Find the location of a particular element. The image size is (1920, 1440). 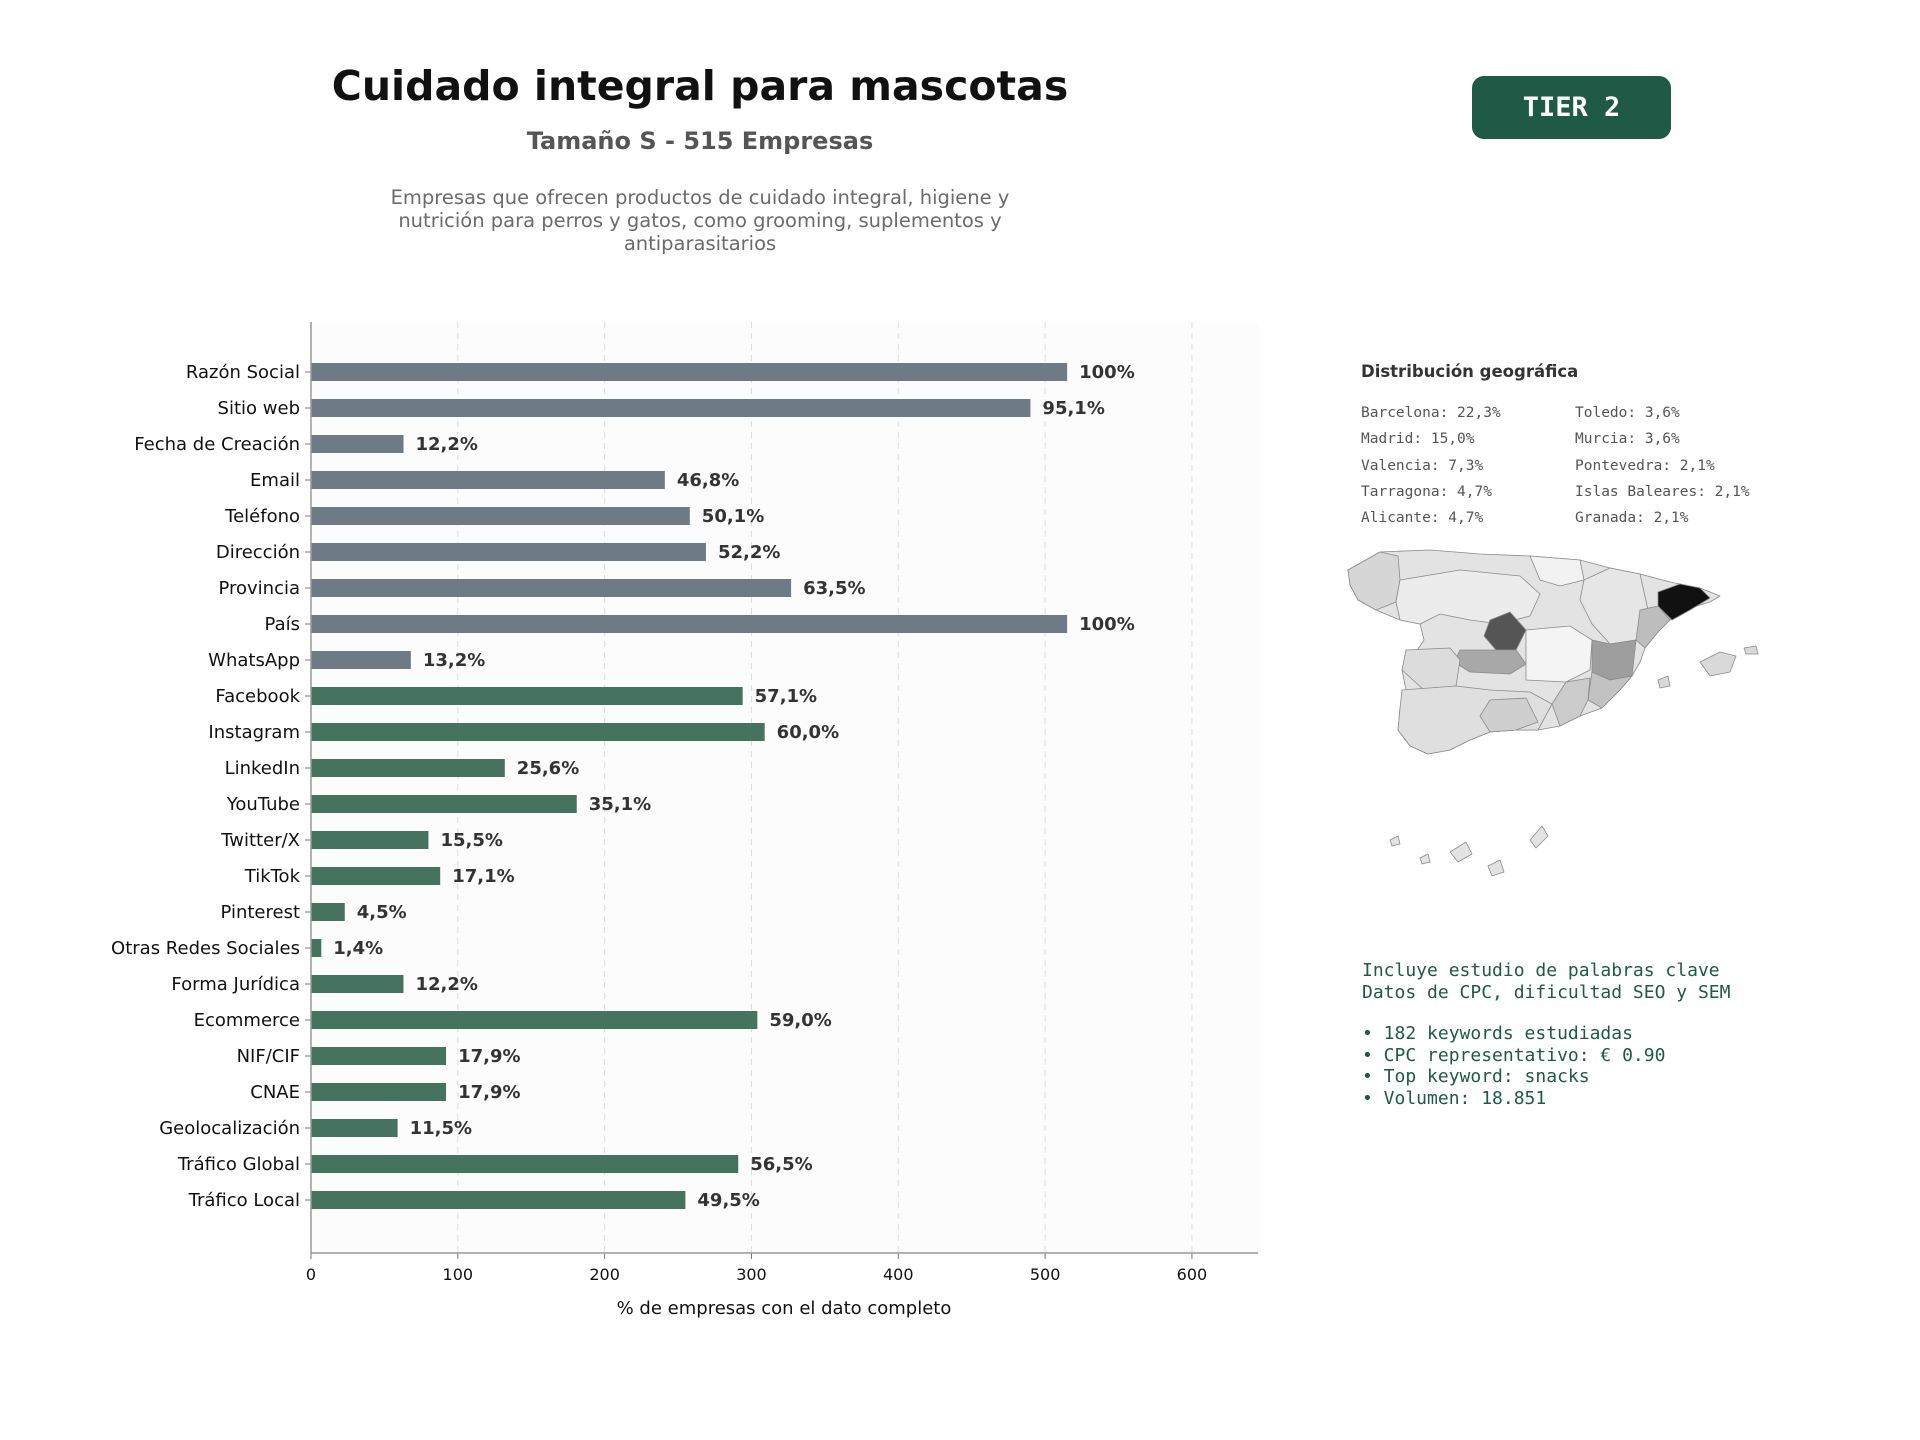

tier-badge: TIER 2 is located at coordinates (1571, 107).